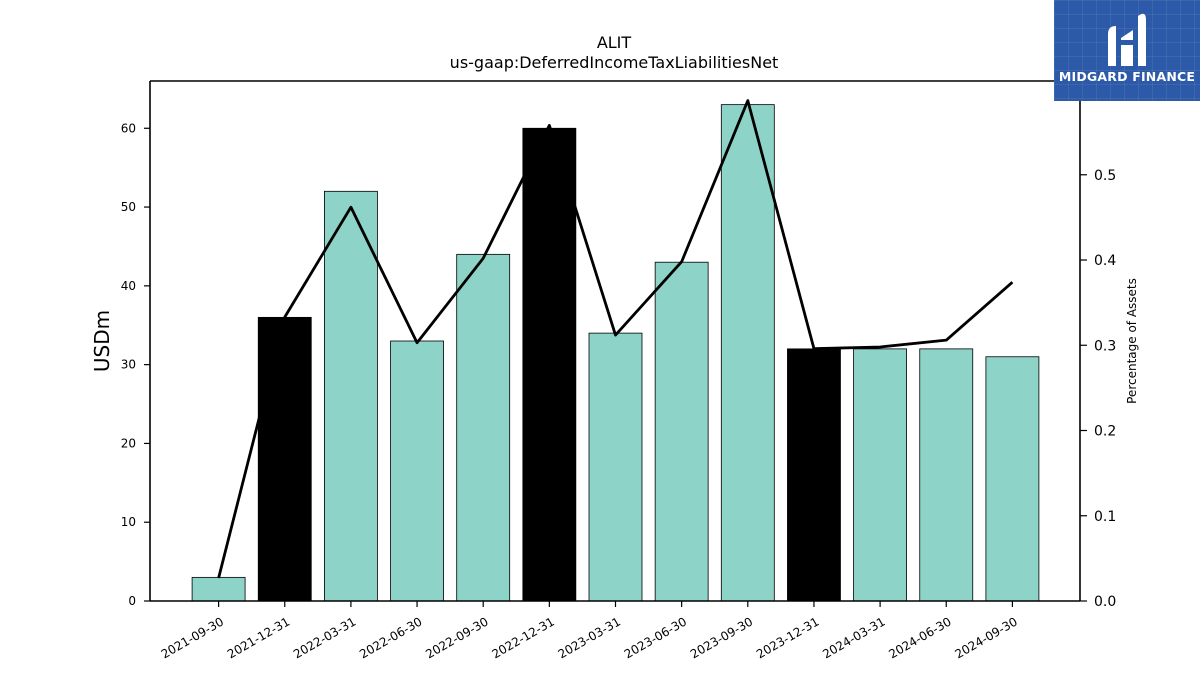  Describe the element at coordinates (132, 601) in the screenshot. I see `y-tick-label: 0` at that location.